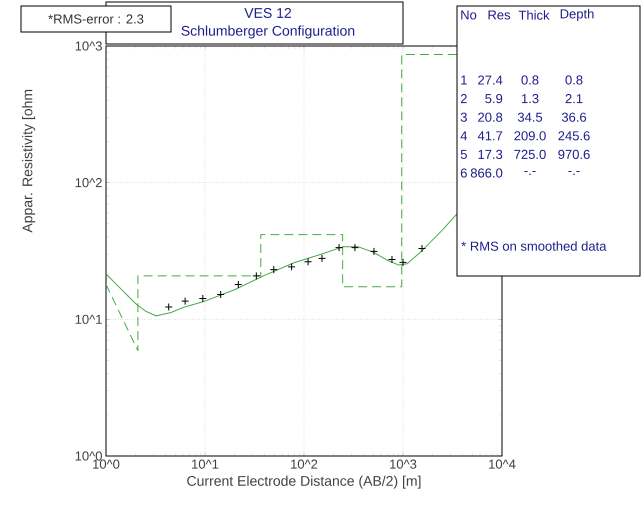 The height and width of the screenshot is (531, 643). What do you see at coordinates (533, 246) in the screenshot?
I see `annotation: * RMS on smoothed data` at bounding box center [533, 246].